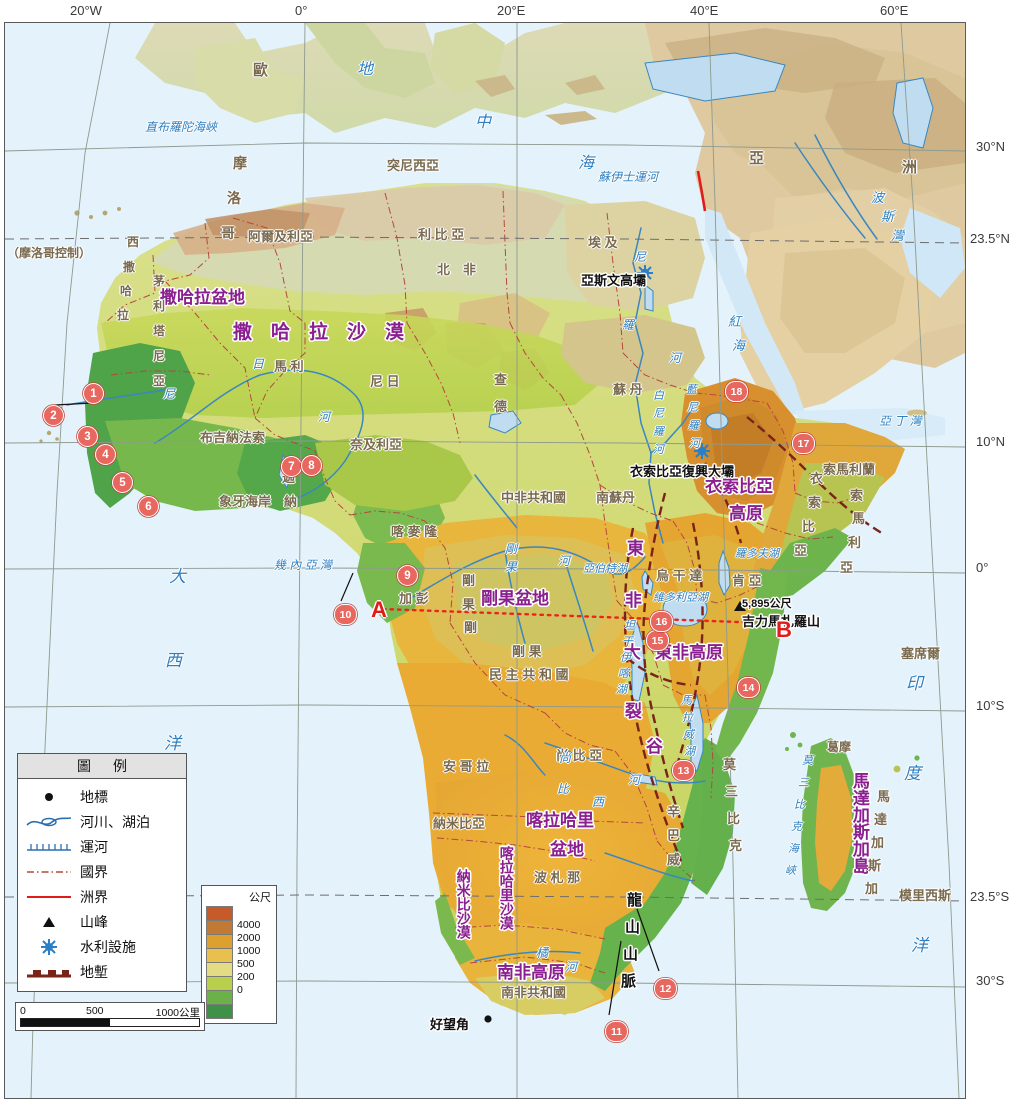 This screenshot has width=1024, height=1105. Describe the element at coordinates (683, 770) in the screenshot. I see `numbered-marker-13: 13` at that location.